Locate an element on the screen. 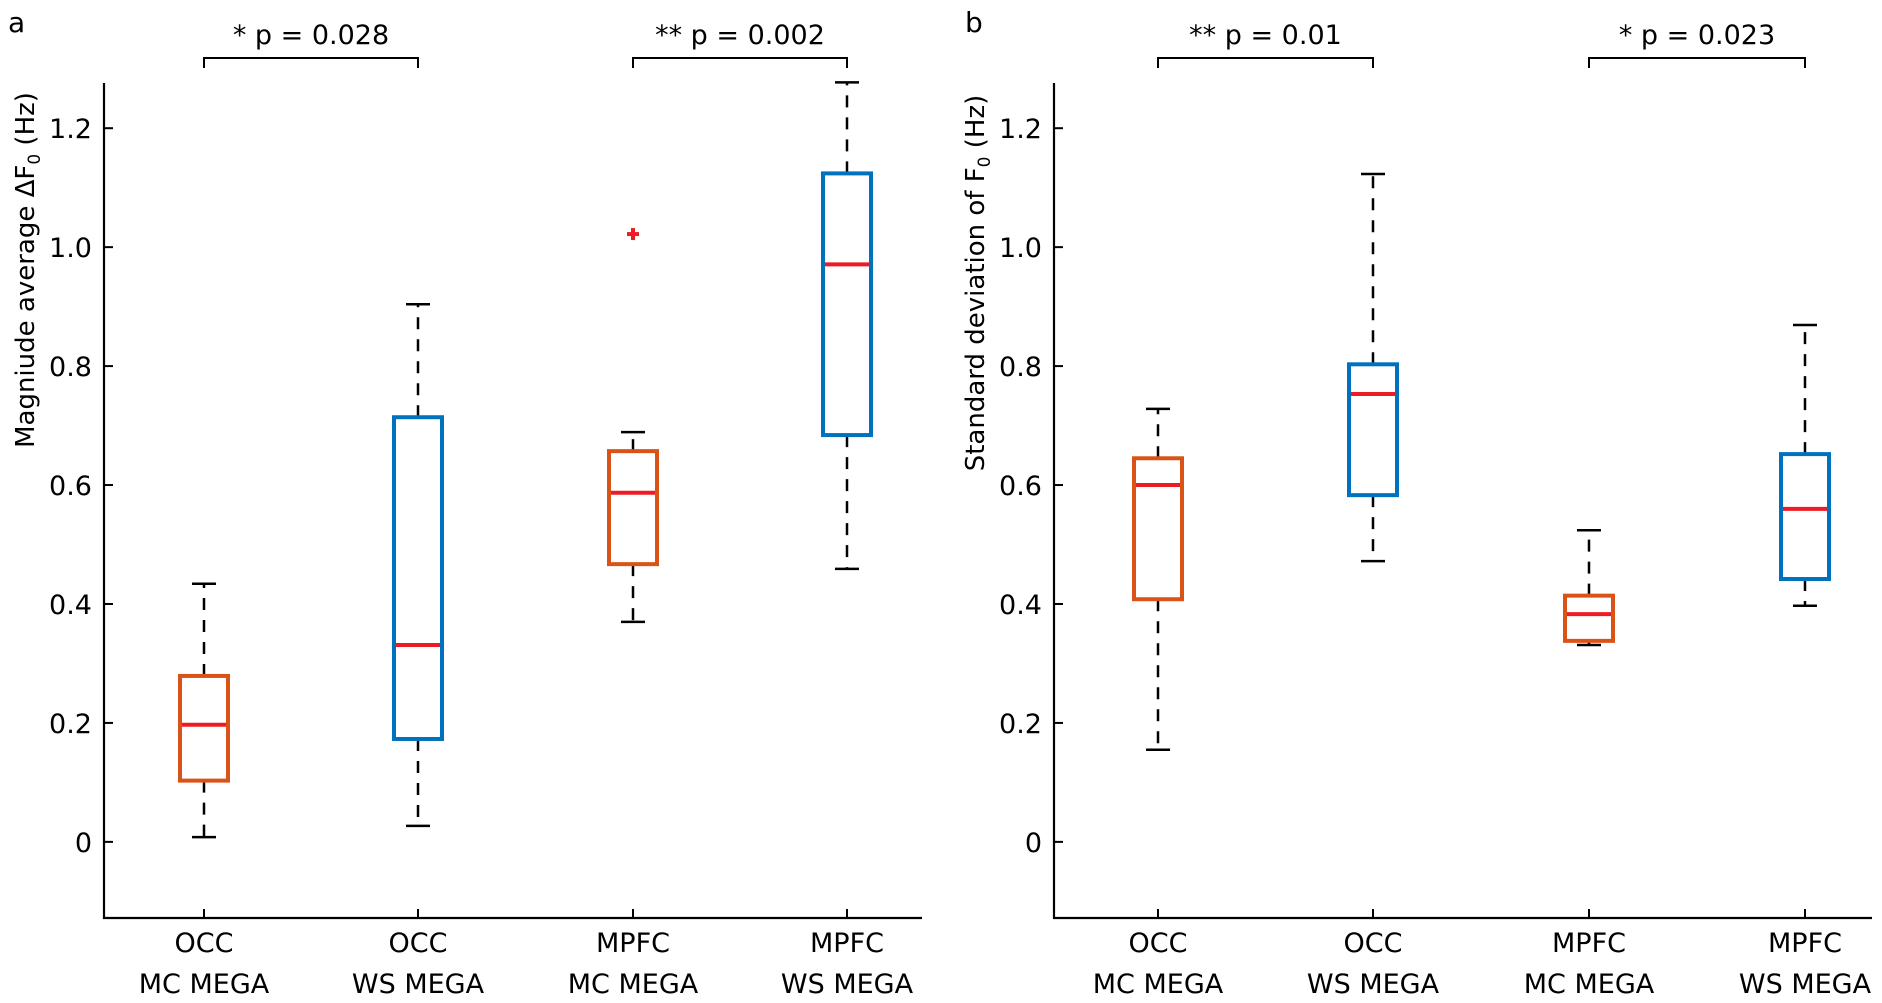 Image resolution: width=1882 pixels, height=1003 pixels. significance-bracket: ** p = 0.01 is located at coordinates (1265, 44).